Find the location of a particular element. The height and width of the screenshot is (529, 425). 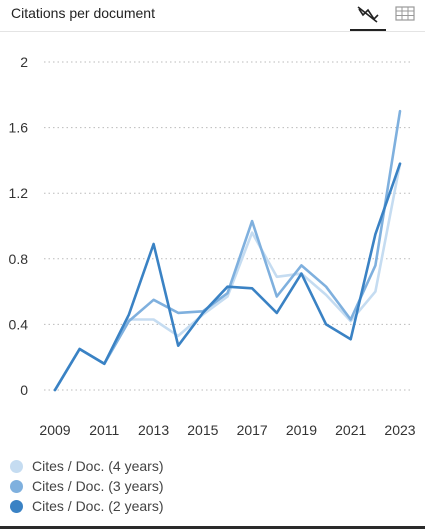

x-tick-label: 2015 is located at coordinates (202, 430).